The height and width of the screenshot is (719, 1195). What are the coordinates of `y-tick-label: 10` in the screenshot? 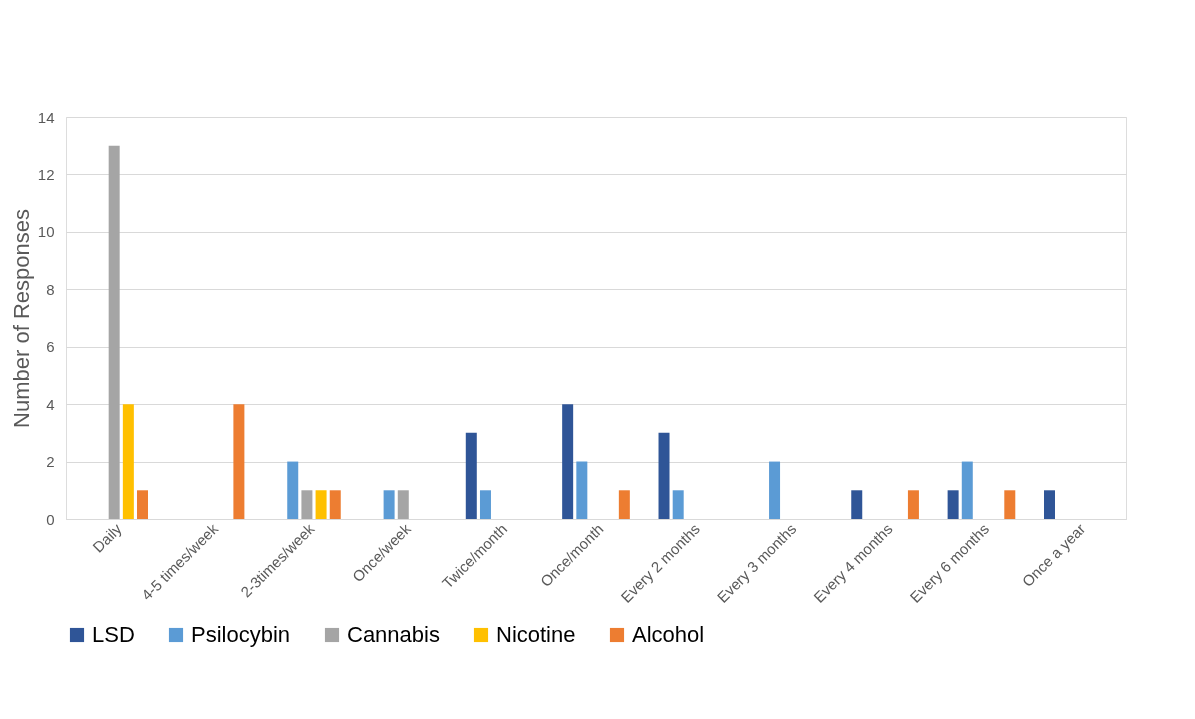 It's located at (46, 232).